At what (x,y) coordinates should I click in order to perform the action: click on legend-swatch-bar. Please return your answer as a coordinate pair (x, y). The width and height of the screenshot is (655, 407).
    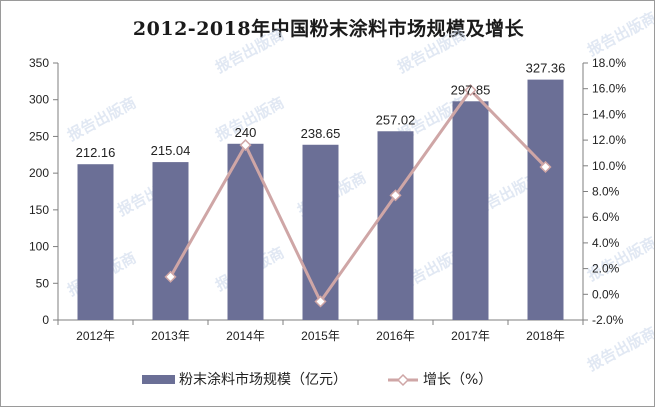
    Looking at the image, I should click on (158, 379).